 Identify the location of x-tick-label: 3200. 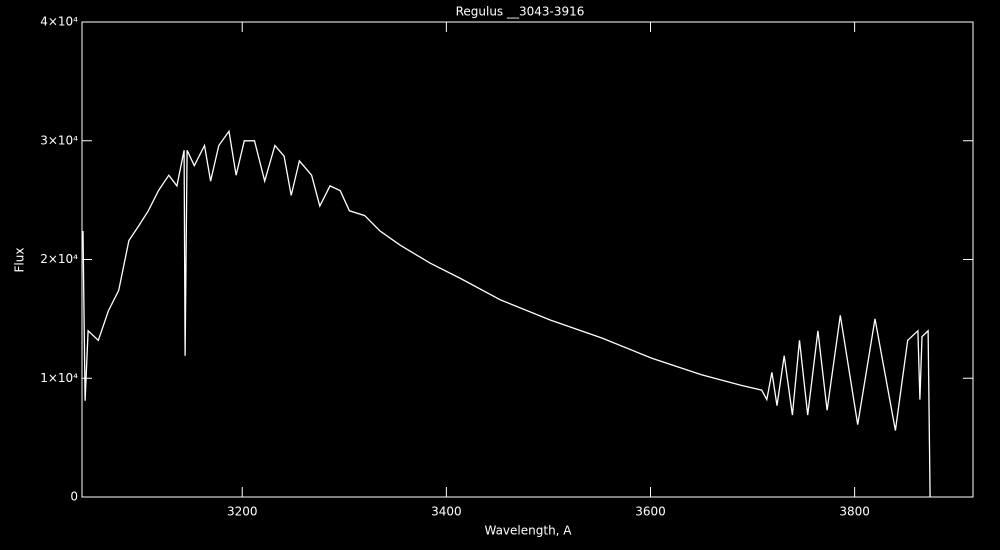
(242, 512).